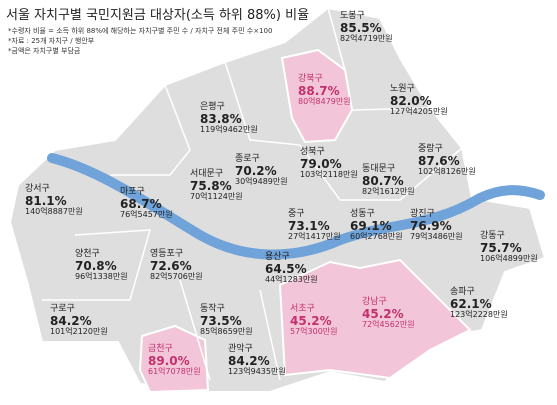 Image resolution: width=557 pixels, height=405 pixels. What do you see at coordinates (171, 265) in the screenshot?
I see `district-rate: 72.6%` at bounding box center [171, 265].